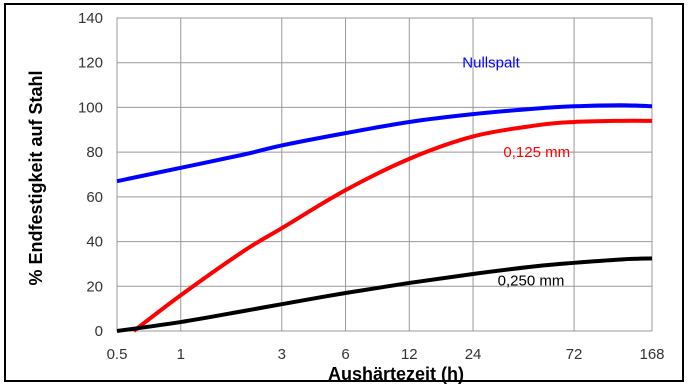 The width and height of the screenshot is (690, 386). What do you see at coordinates (282, 354) in the screenshot?
I see `x-tick-label: 3` at bounding box center [282, 354].